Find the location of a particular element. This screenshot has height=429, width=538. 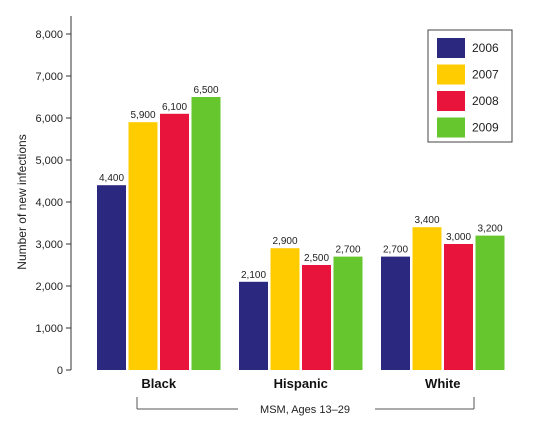

legend-label: 2006 is located at coordinates (485, 48).